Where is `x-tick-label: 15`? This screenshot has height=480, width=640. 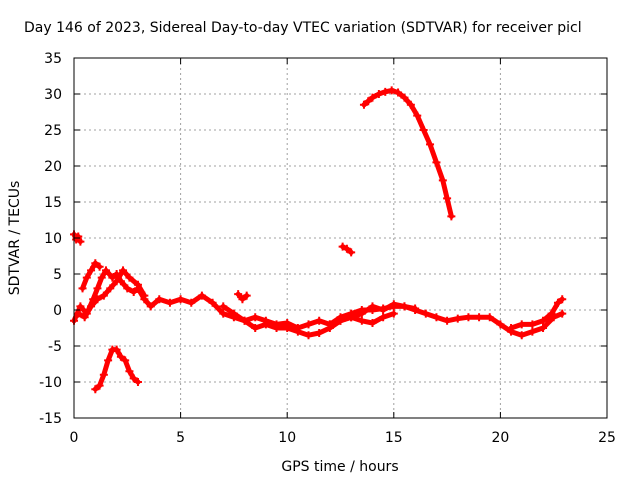 x-tick-label: 15 is located at coordinates (394, 438).